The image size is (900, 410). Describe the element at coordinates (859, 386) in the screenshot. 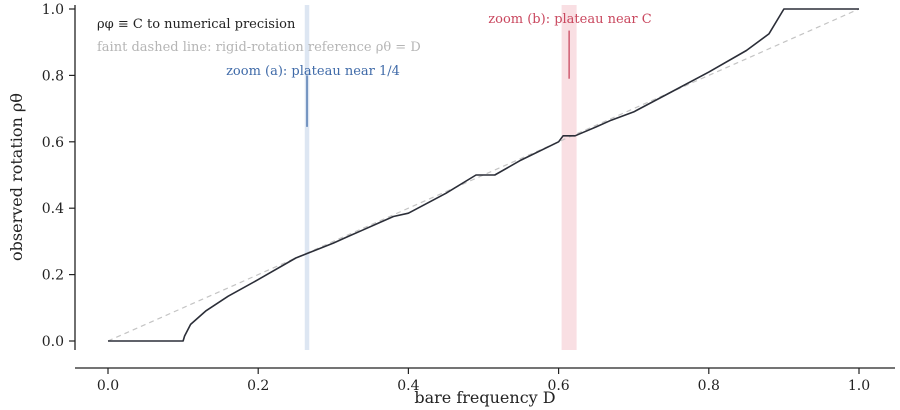

I see `x-tick-label: 1.0` at that location.